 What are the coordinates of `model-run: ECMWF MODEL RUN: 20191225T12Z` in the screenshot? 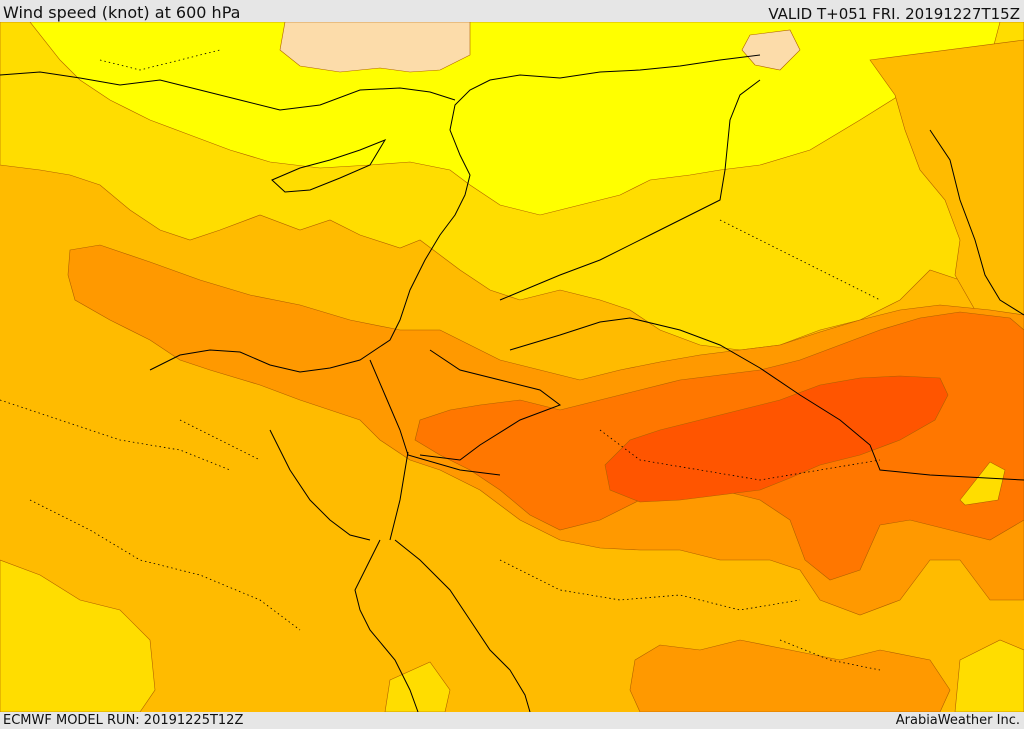 It's located at (123, 720).